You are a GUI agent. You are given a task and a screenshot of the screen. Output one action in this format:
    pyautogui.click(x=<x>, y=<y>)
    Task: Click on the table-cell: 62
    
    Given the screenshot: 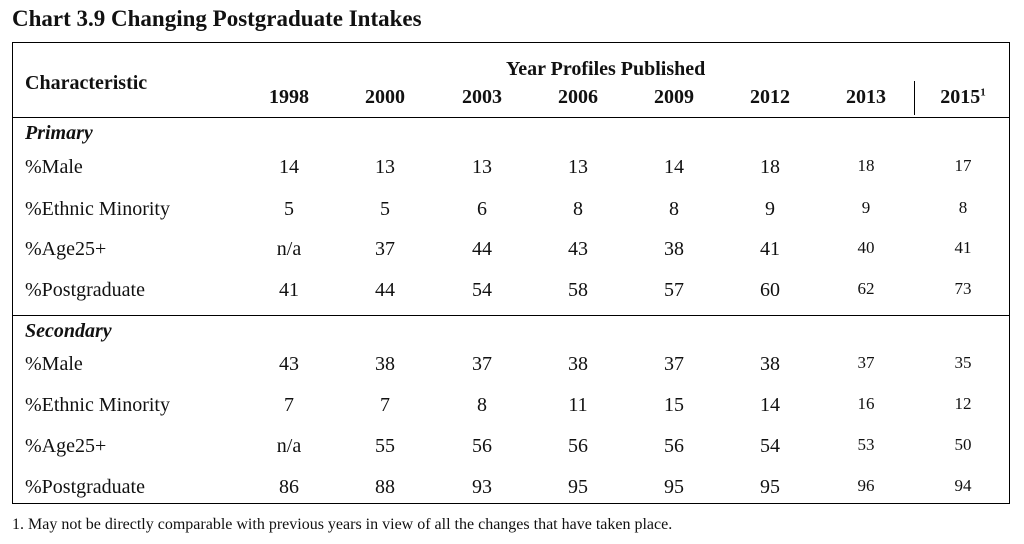 What is the action you would take?
    pyautogui.click(x=866, y=288)
    